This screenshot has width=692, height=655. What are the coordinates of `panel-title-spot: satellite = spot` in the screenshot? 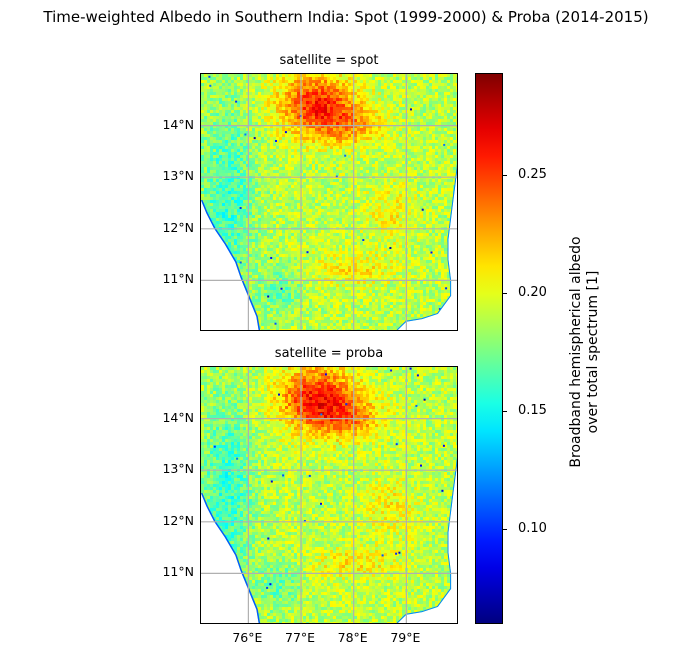 It's located at (329, 60).